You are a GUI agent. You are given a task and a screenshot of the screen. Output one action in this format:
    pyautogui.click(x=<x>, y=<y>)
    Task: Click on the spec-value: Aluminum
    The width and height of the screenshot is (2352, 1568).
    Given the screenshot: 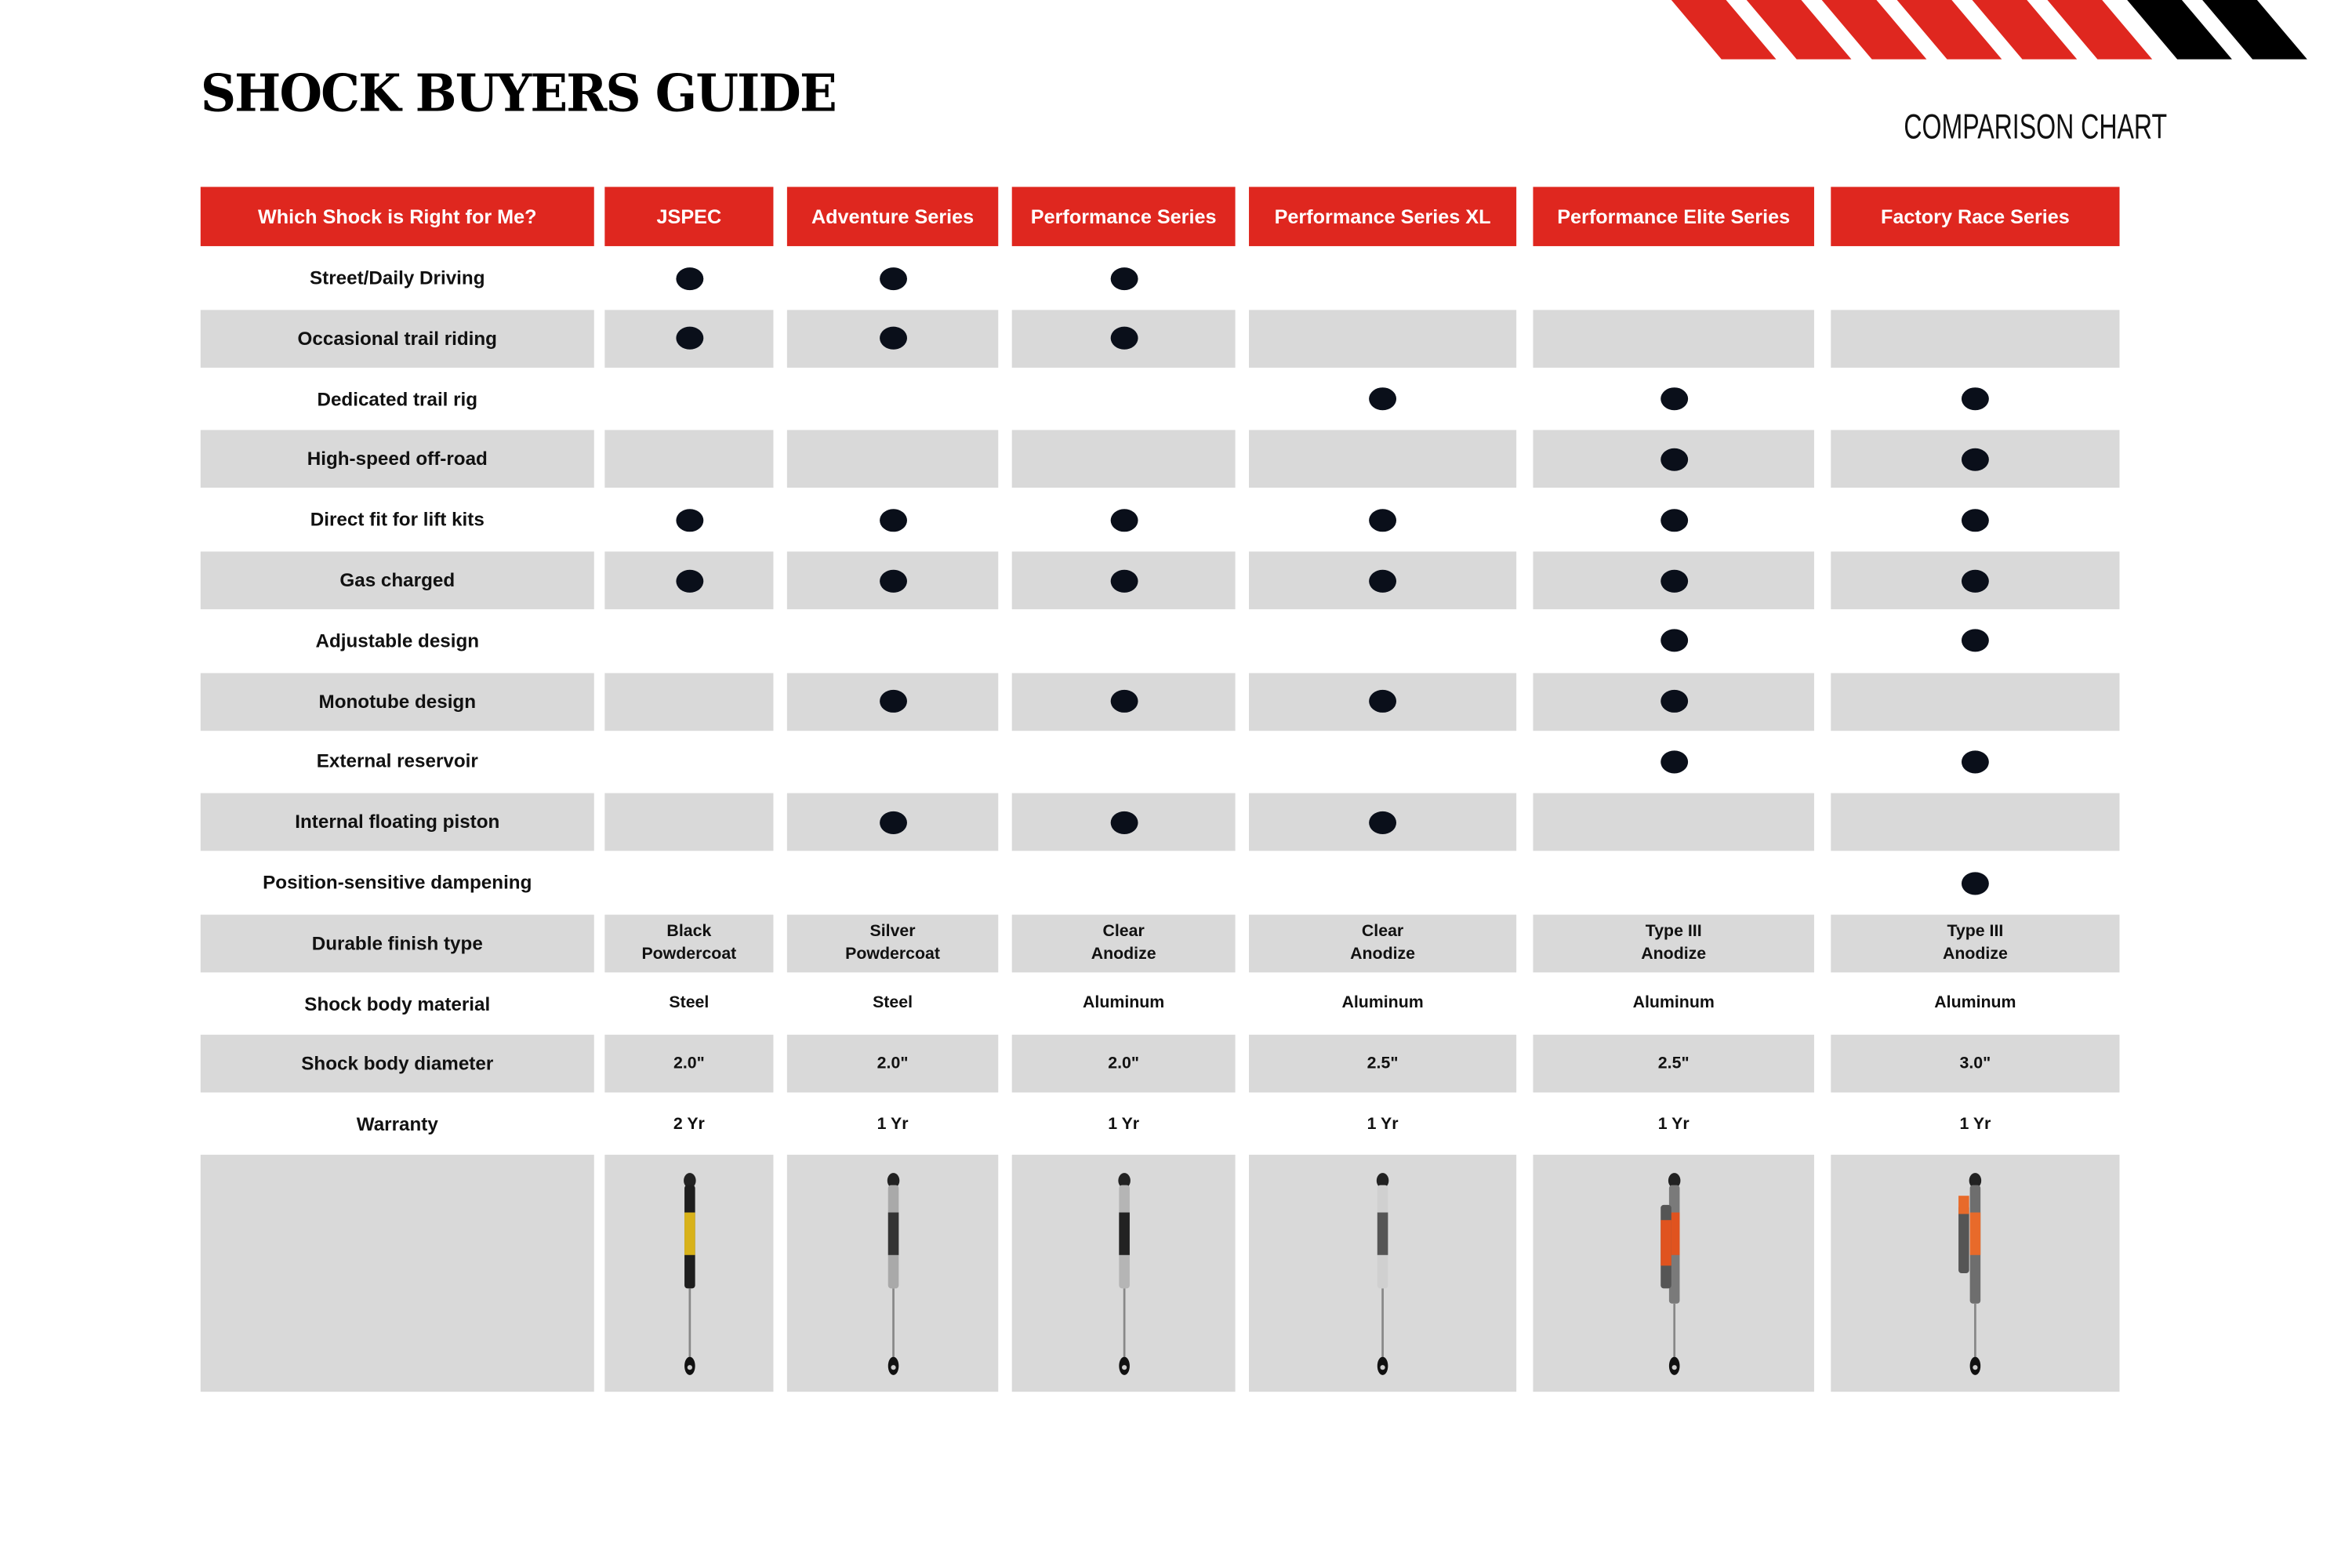 What is the action you would take?
    pyautogui.click(x=1124, y=1002)
    